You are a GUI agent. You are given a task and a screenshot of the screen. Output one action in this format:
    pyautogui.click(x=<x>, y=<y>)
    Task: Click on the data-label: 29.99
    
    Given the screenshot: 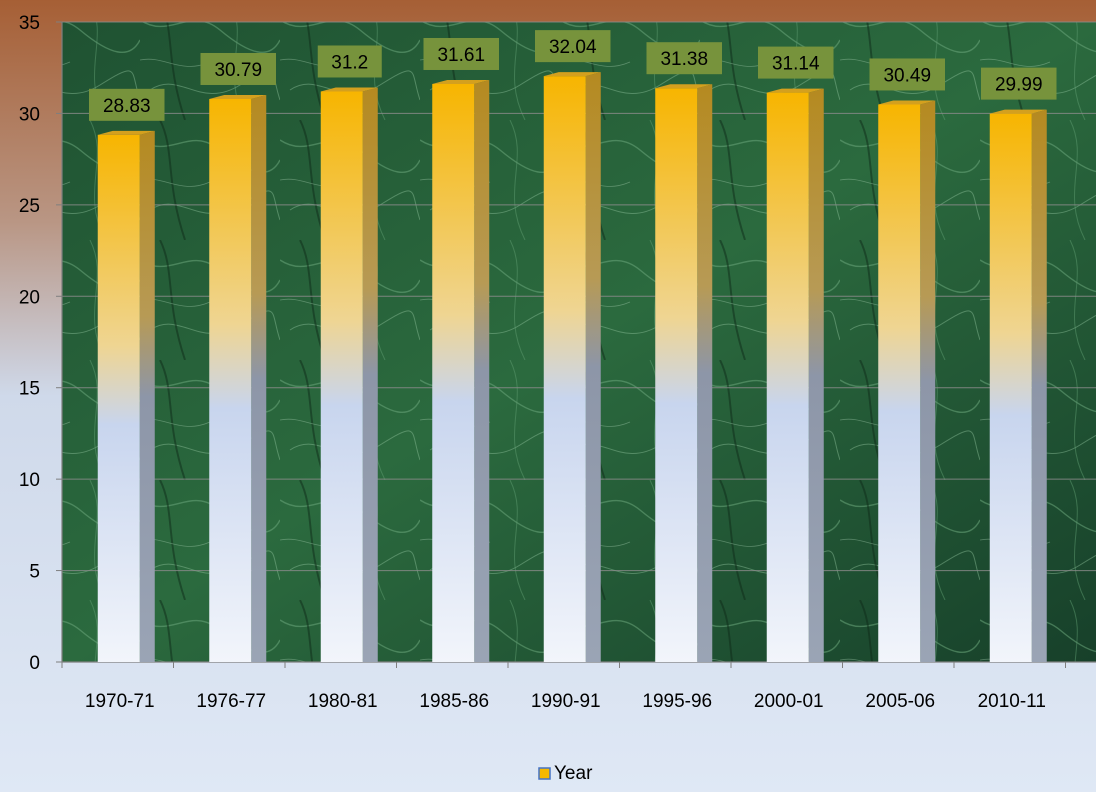 What is the action you would take?
    pyautogui.click(x=1019, y=85)
    